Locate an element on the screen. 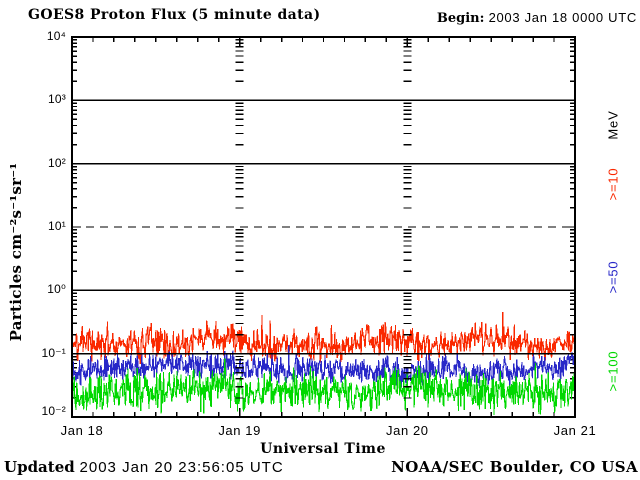  begin-timestamp: Begin: 2003 Jan 18 0000 UTC is located at coordinates (537, 18).